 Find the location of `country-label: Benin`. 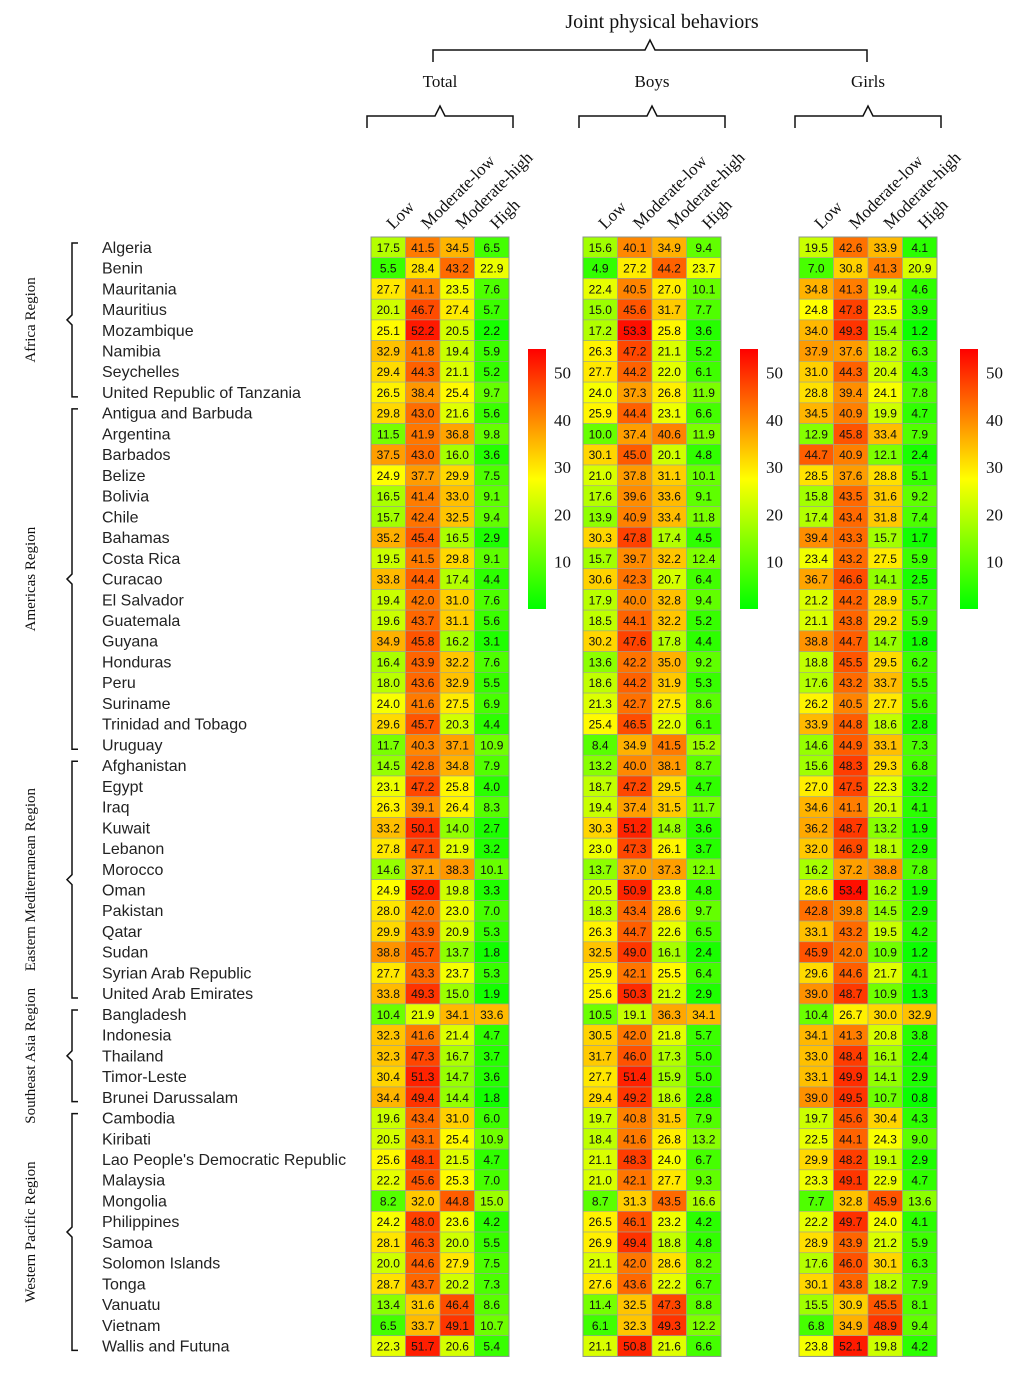

country-label: Benin is located at coordinates (122, 269).